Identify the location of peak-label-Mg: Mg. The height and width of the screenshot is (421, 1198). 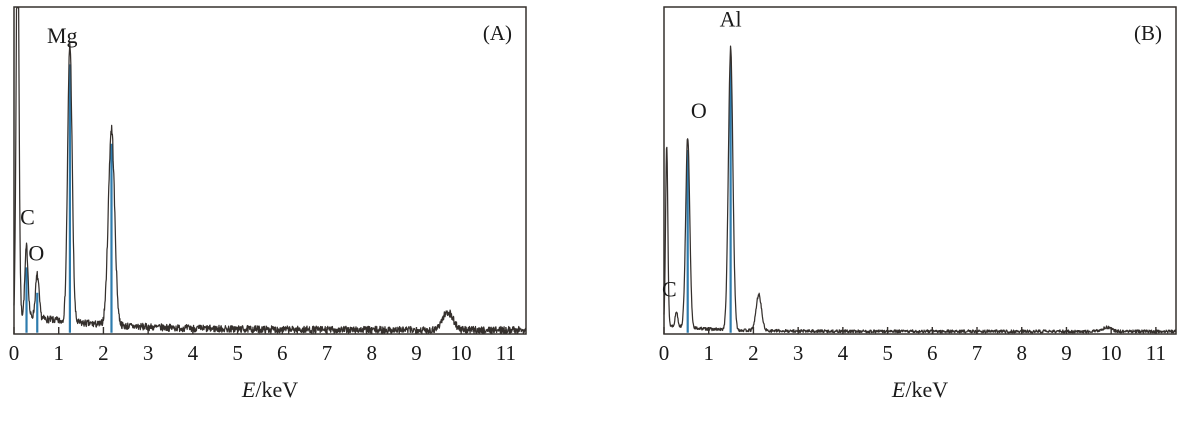
(62, 35).